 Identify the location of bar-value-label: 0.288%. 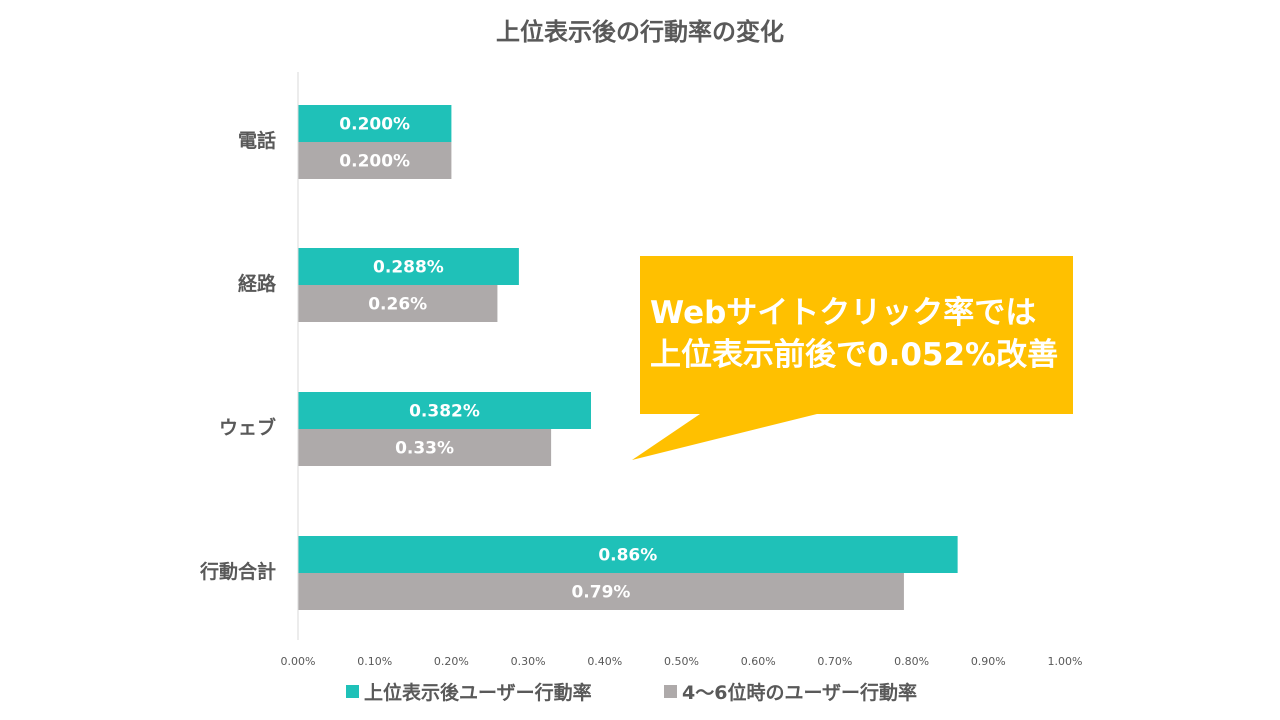
(408, 268).